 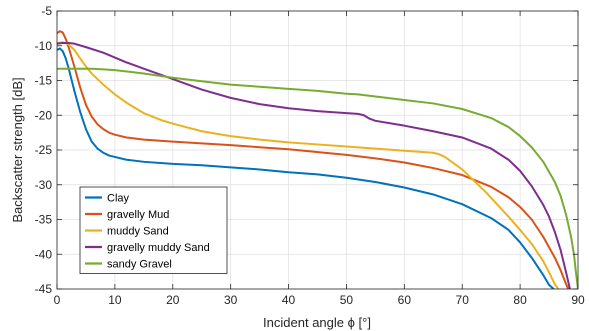 What do you see at coordinates (578, 300) in the screenshot?
I see `x-tick-label: 90` at bounding box center [578, 300].